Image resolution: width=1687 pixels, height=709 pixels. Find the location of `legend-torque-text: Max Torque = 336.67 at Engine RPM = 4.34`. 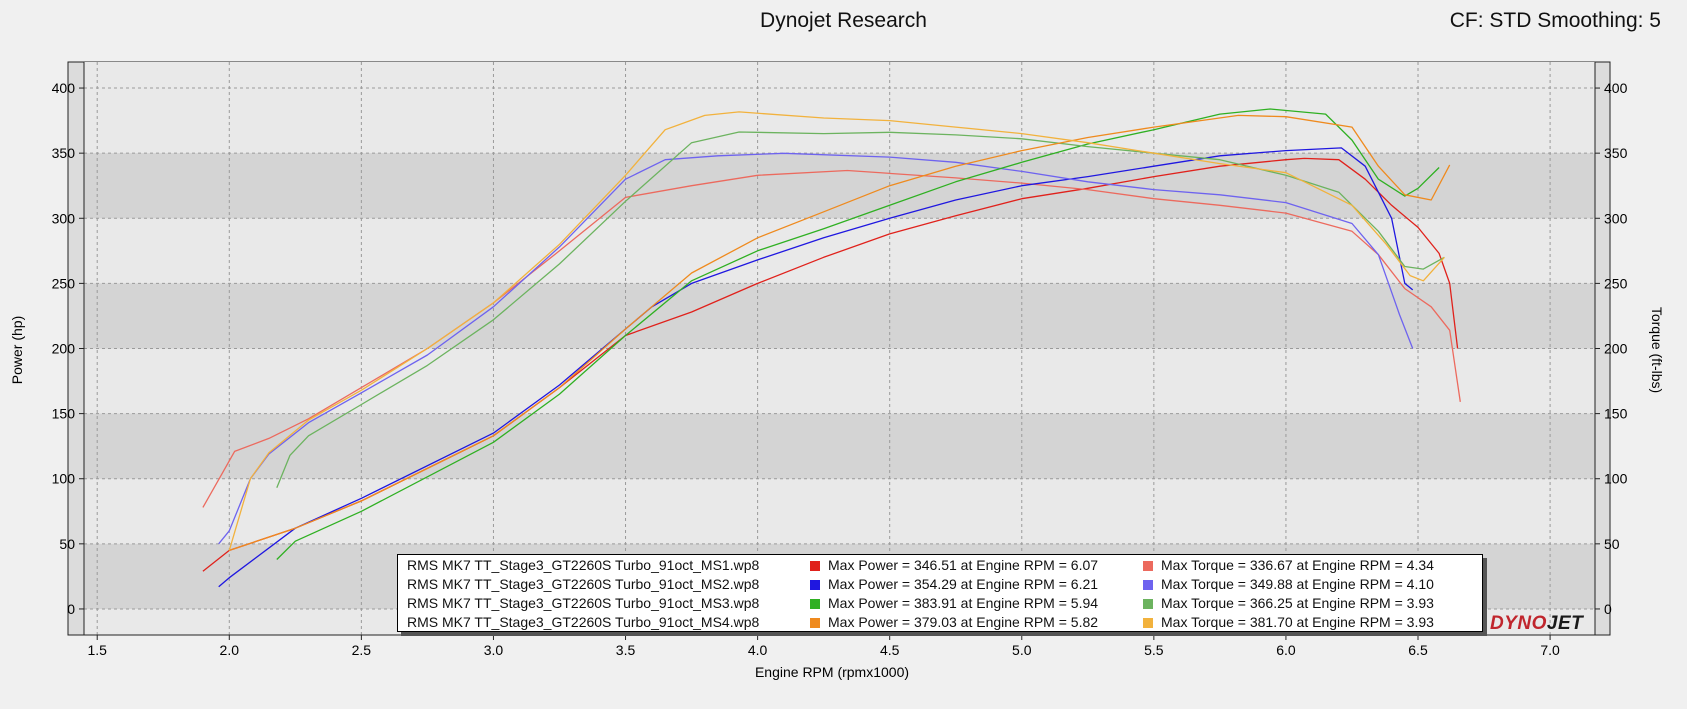

legend-torque-text: Max Torque = 336.67 at Engine RPM = 4.34 is located at coordinates (1297, 565).